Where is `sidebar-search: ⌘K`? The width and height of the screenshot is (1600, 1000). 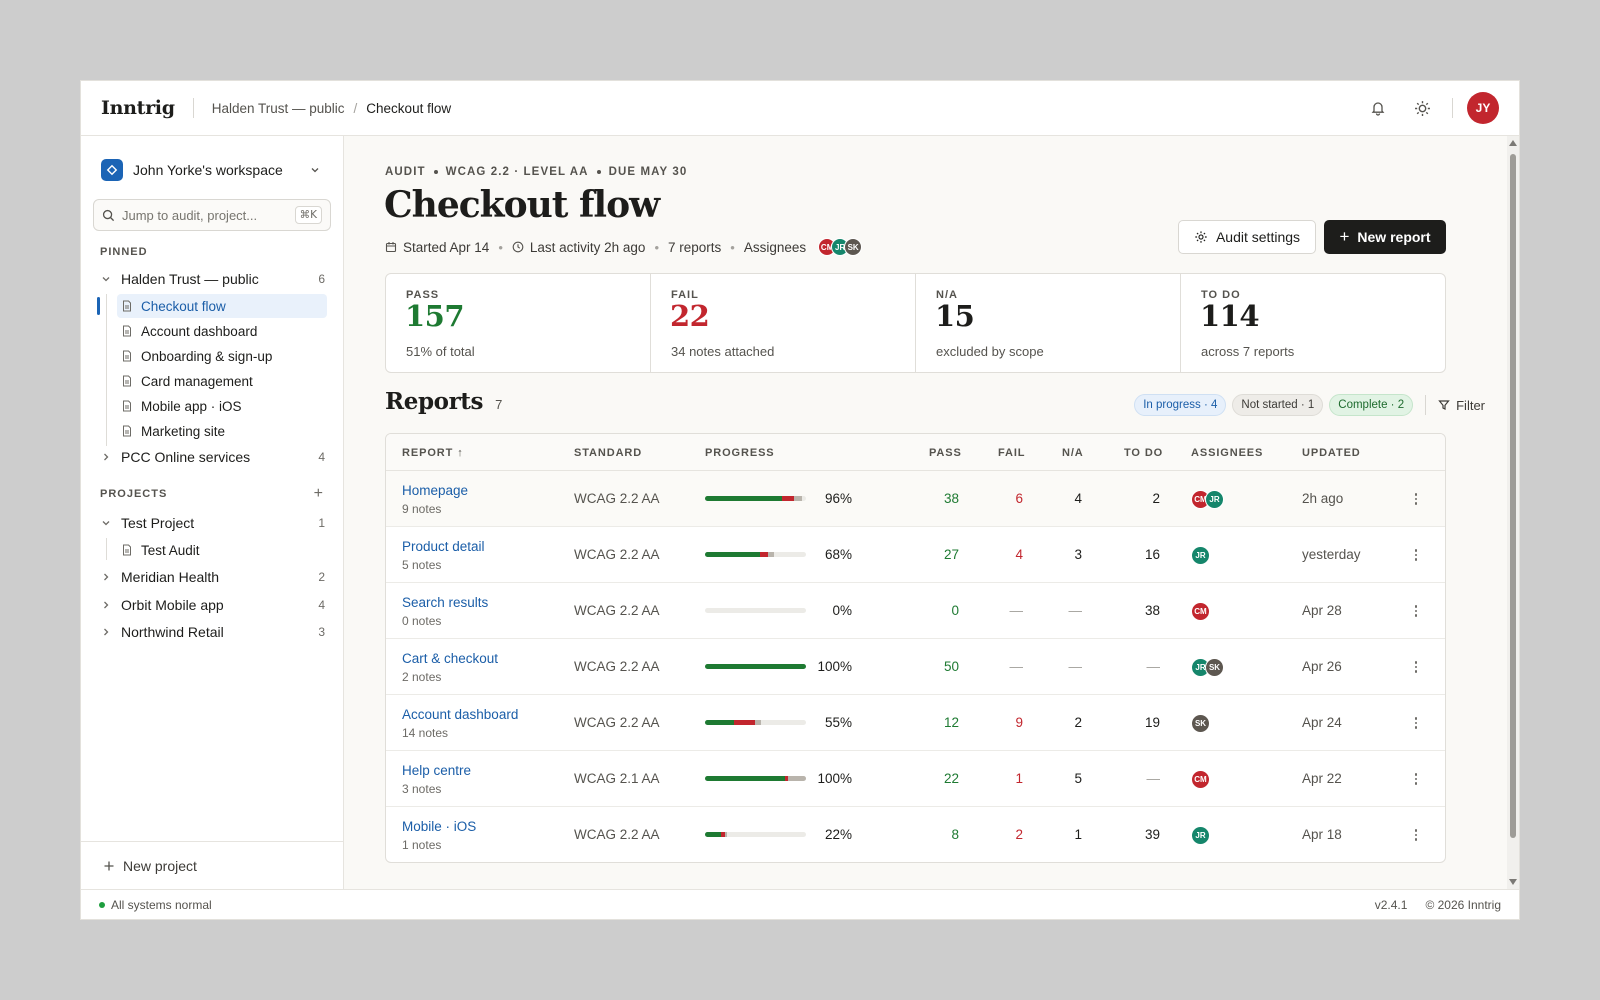 sidebar-search: ⌘K is located at coordinates (212, 215).